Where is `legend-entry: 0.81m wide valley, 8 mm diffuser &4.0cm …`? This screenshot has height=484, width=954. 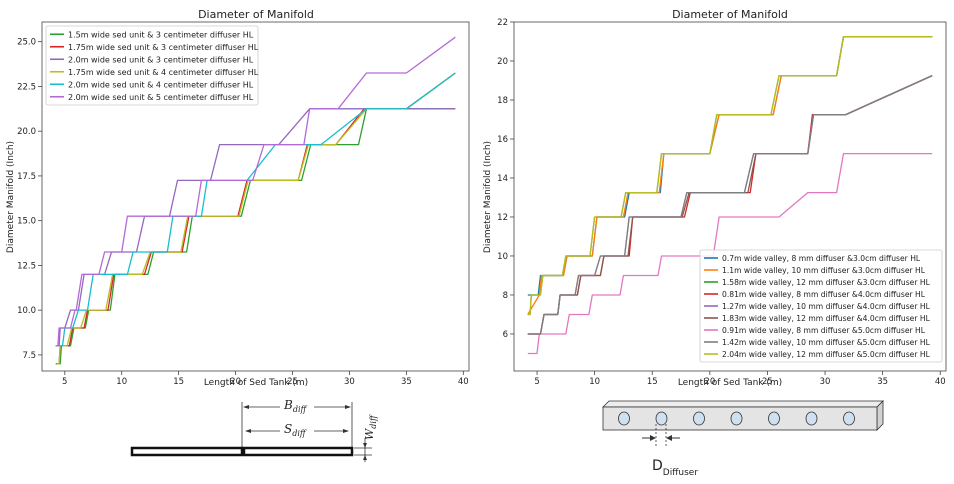 legend-entry: 0.81m wide valley, 8 mm diffuser &4.0cm … is located at coordinates (824, 294).